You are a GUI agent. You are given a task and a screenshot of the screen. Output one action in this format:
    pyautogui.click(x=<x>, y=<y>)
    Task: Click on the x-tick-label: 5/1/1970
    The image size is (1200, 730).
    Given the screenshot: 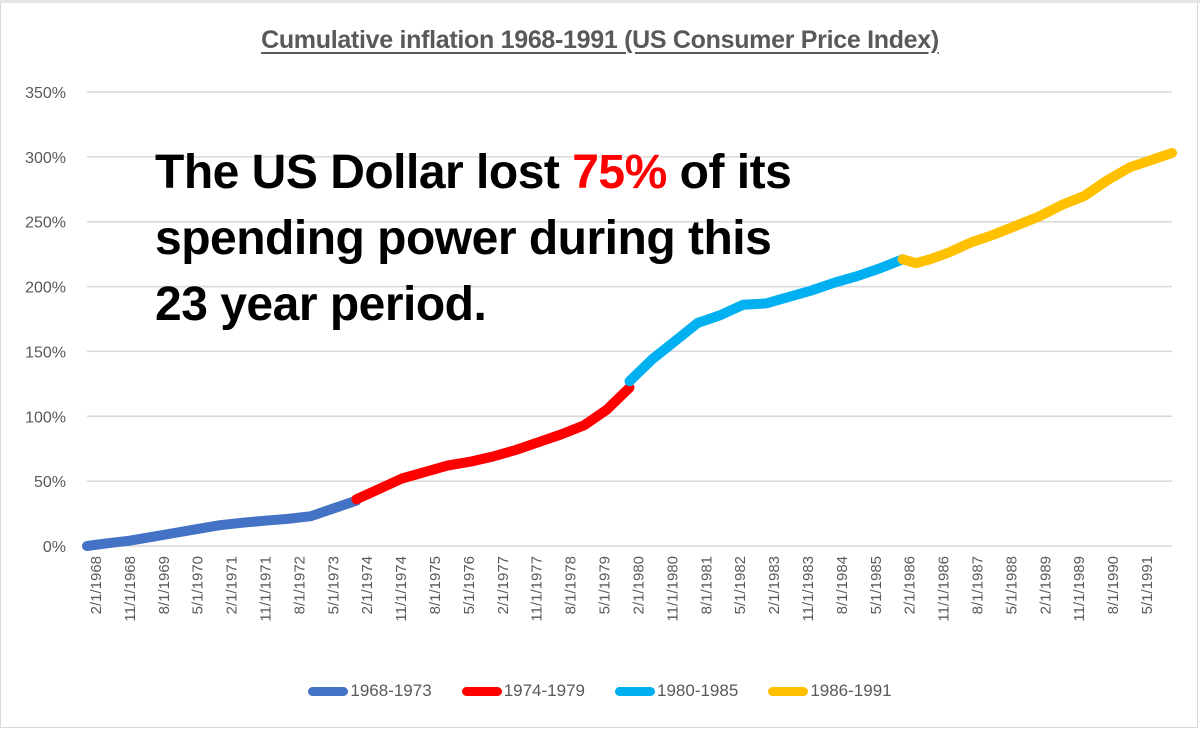 What is the action you would take?
    pyautogui.click(x=198, y=585)
    